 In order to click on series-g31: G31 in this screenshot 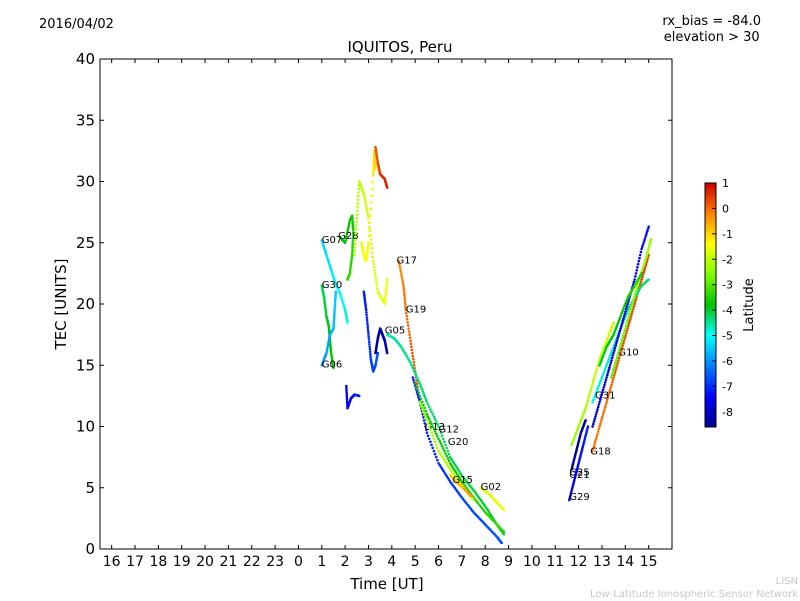, I will do `click(620, 341)`.